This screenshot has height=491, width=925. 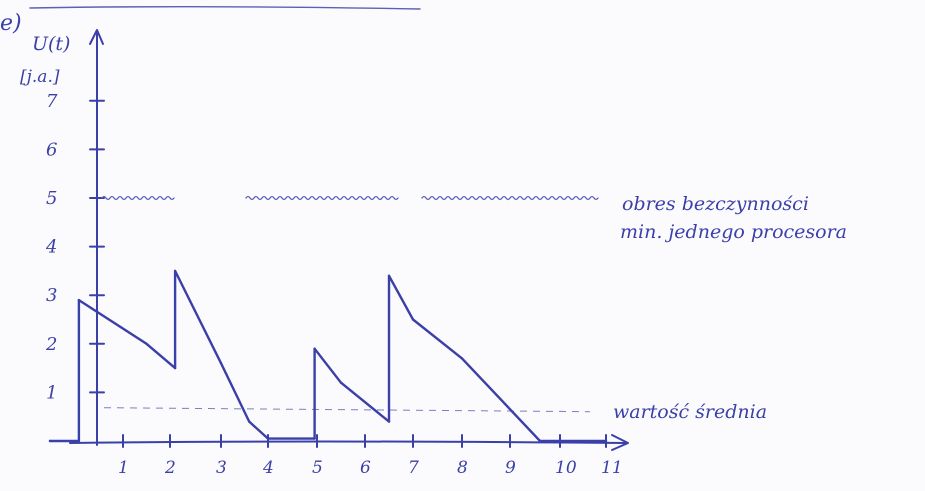 What do you see at coordinates (123, 468) in the screenshot?
I see `x-tick-label: 1` at bounding box center [123, 468].